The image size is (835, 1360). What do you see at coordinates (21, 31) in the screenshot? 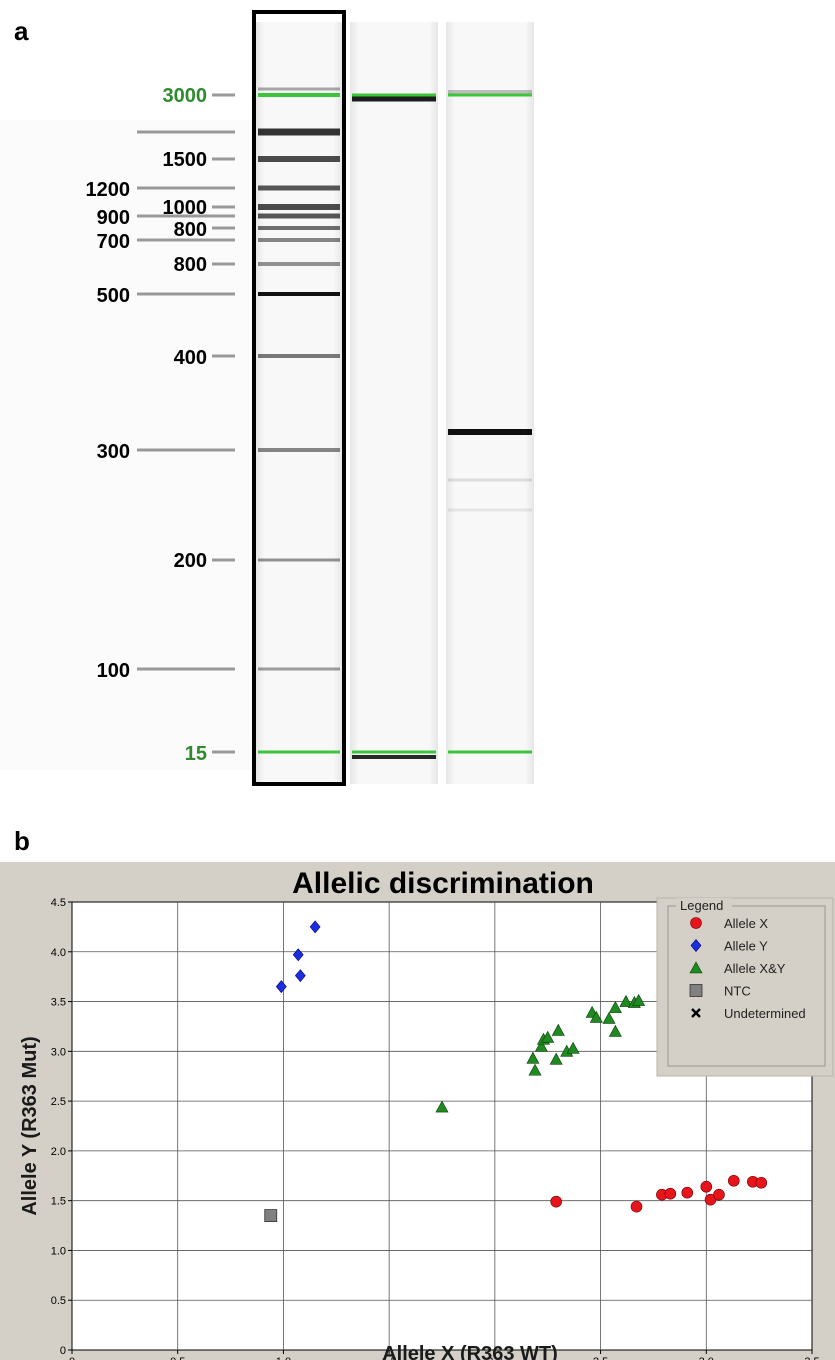
I see `panel-a-label: a` at bounding box center [21, 31].